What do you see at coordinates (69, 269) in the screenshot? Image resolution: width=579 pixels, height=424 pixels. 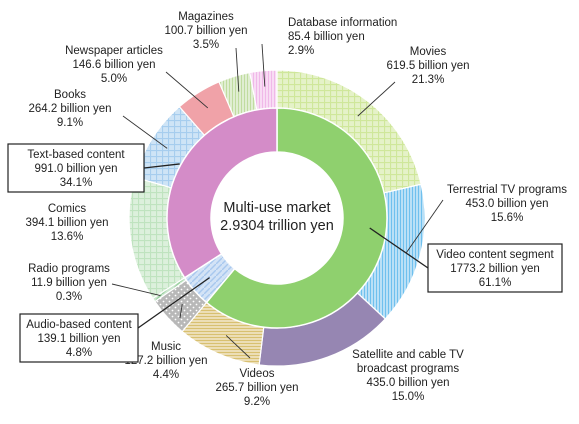 I see `label-radio-line1: Radio programs` at bounding box center [69, 269].